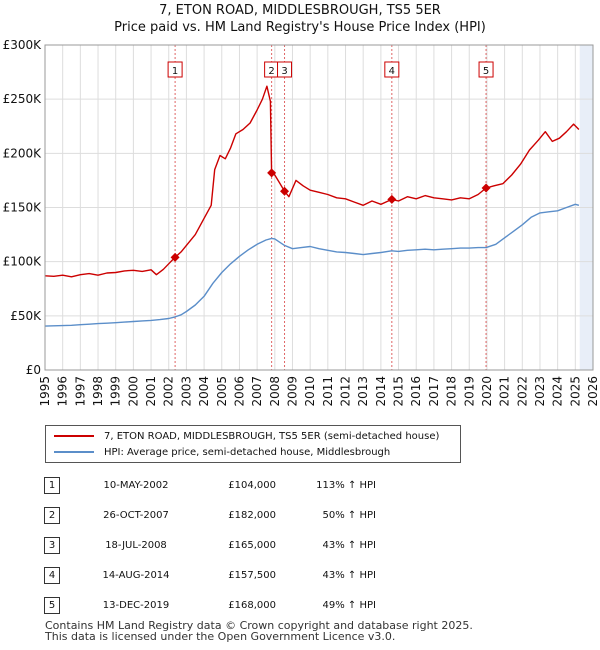 Image resolution: width=600 pixels, height=650 pixels. I want to click on x-tick-label: 2009, so click(292, 391).